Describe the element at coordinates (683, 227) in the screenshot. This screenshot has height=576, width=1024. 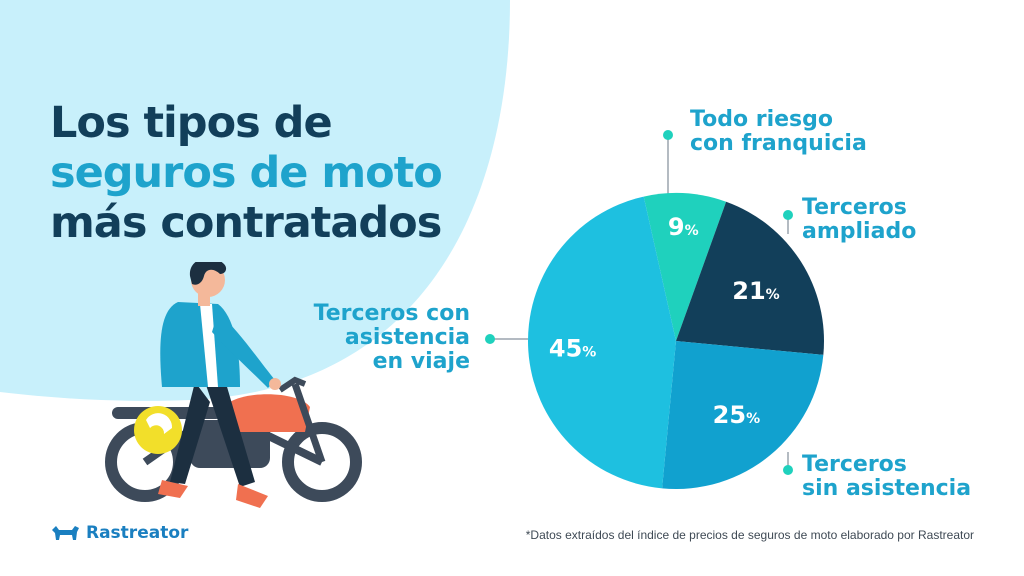
I see `slice-value-label: 9%` at that location.